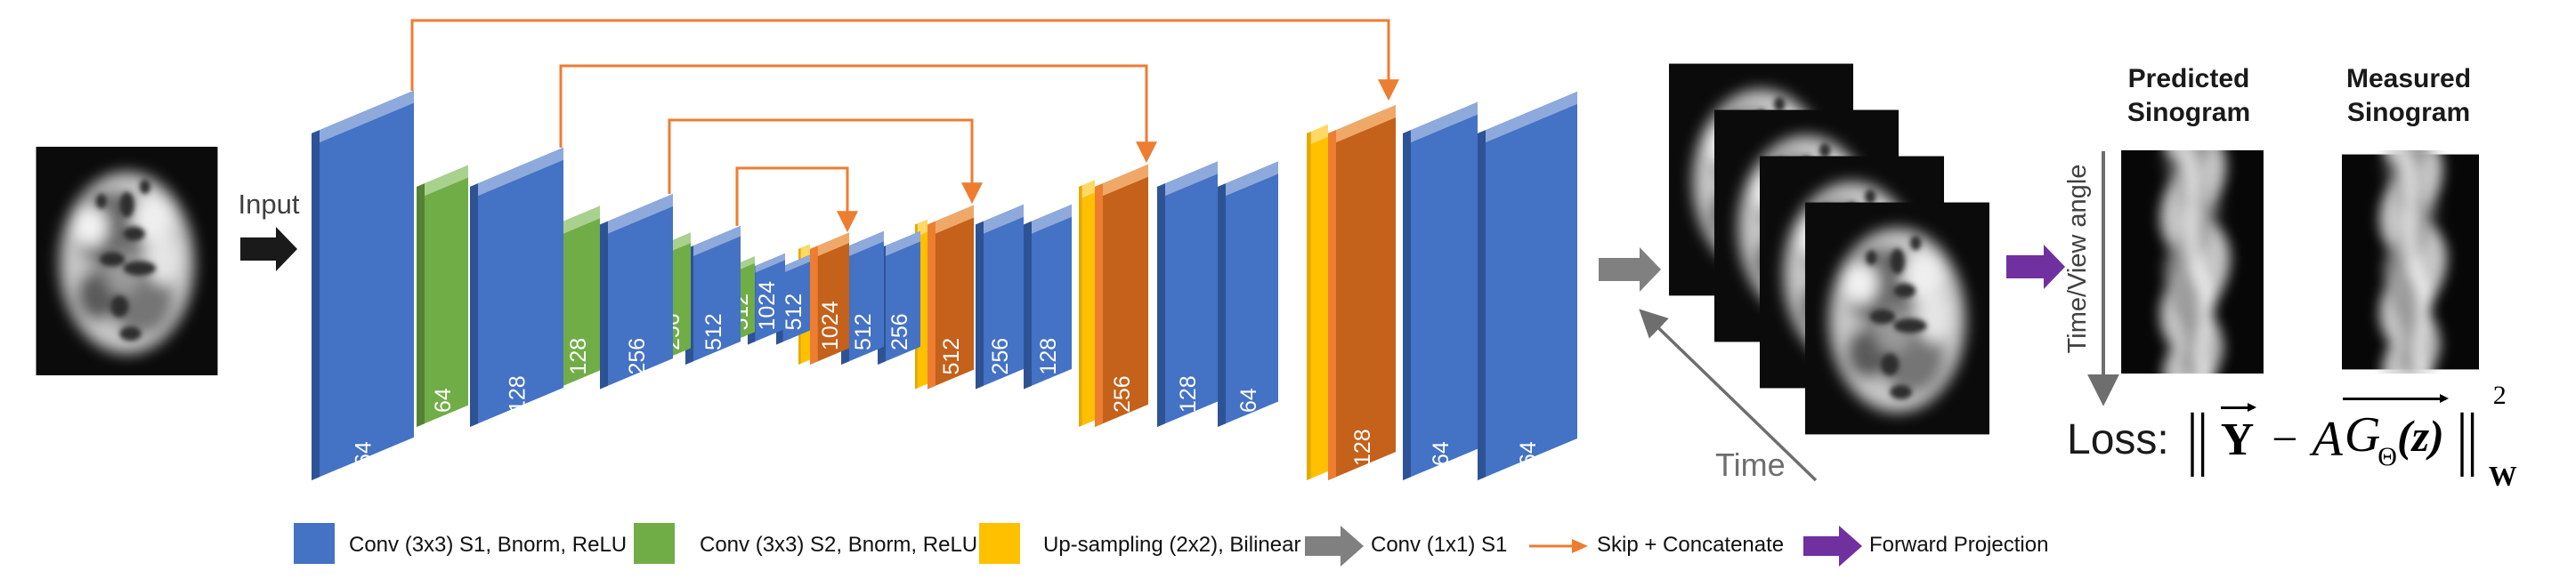 This screenshot has height=587, width=2576. What do you see at coordinates (1172, 545) in the screenshot?
I see `legend-item-label: Up-sampling (2x2), Bilinear` at bounding box center [1172, 545].